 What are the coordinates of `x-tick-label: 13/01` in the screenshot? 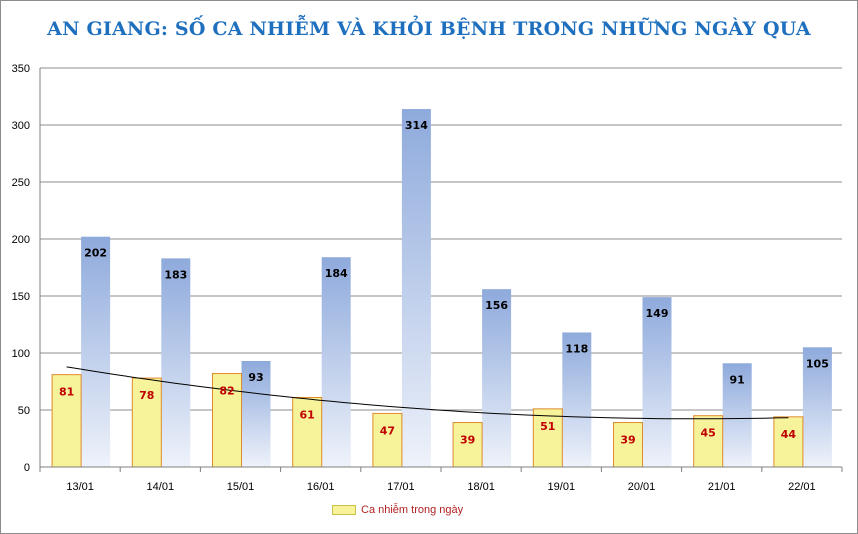 It's located at (80, 487).